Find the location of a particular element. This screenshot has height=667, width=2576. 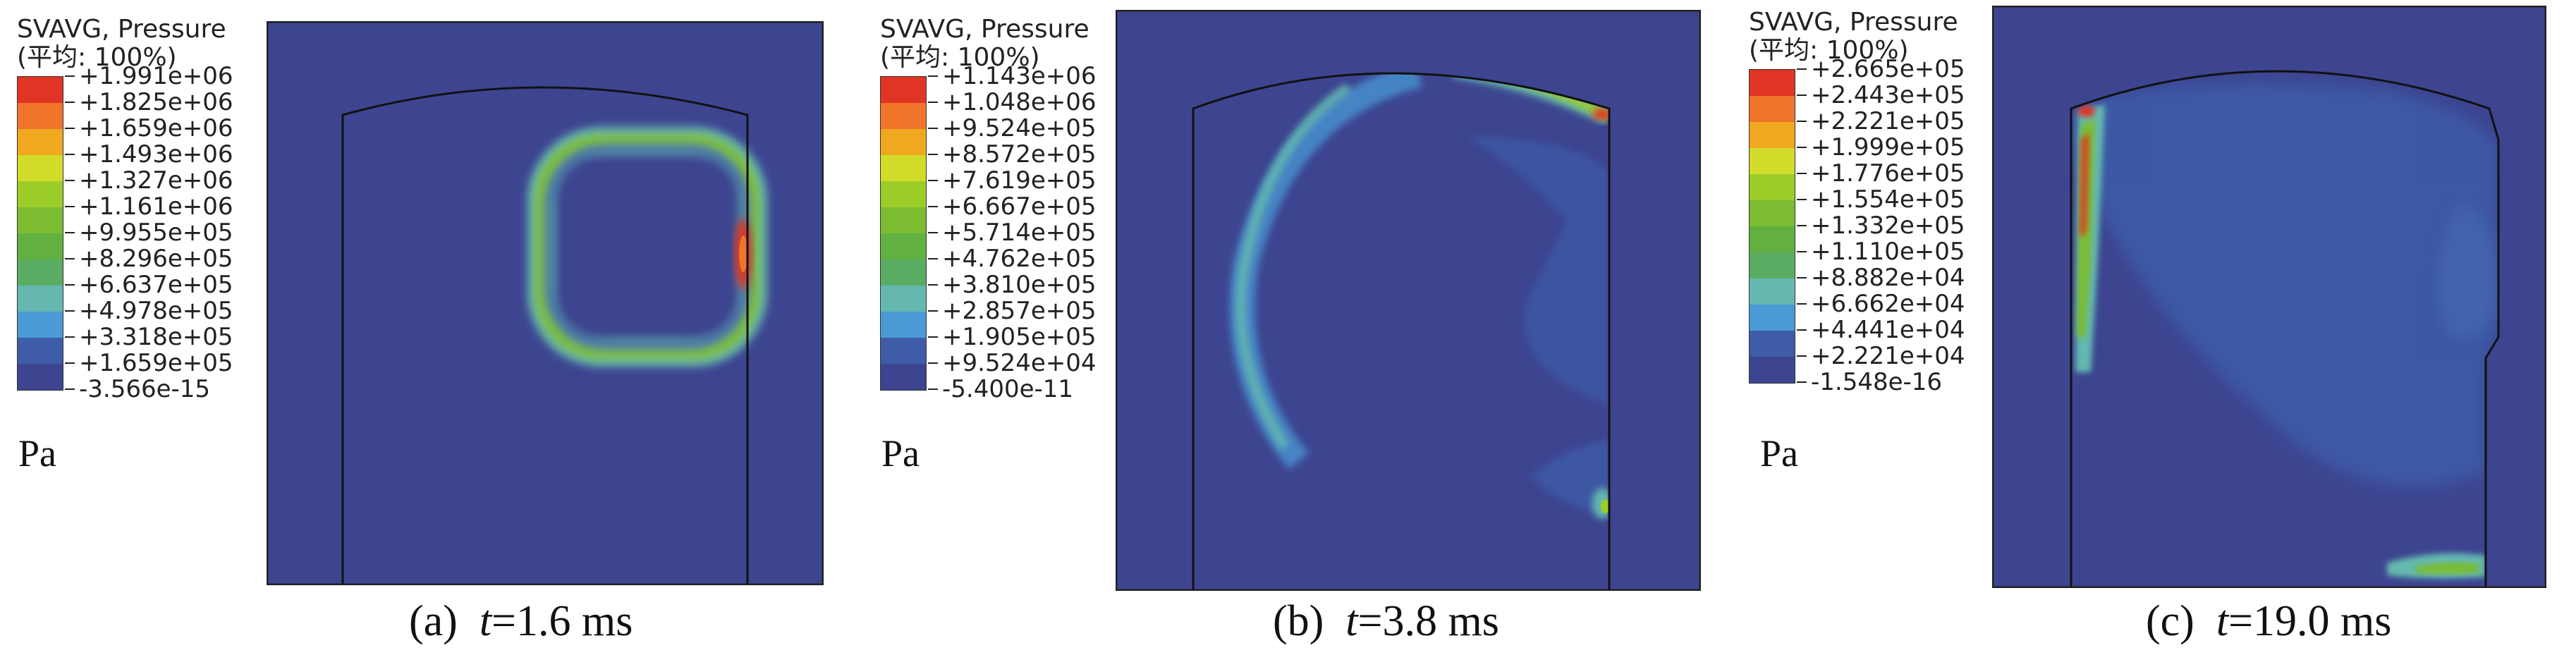

scale-level: +1.332e+05 is located at coordinates (1881, 226).